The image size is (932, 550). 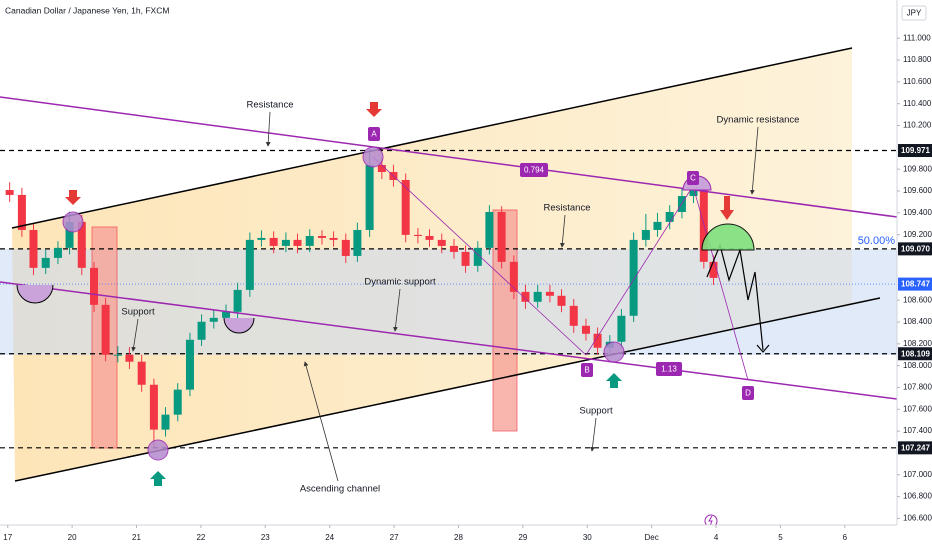 What do you see at coordinates (587, 537) in the screenshot?
I see `x-tick-label: 30` at bounding box center [587, 537].